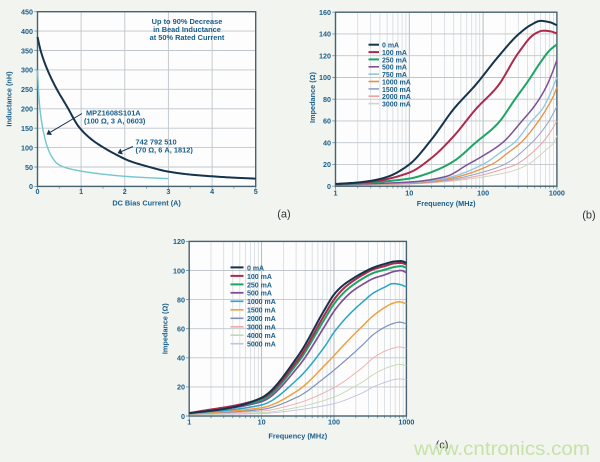  What do you see at coordinates (27, 31) in the screenshot?
I see `svg-text: 400` at bounding box center [27, 31].